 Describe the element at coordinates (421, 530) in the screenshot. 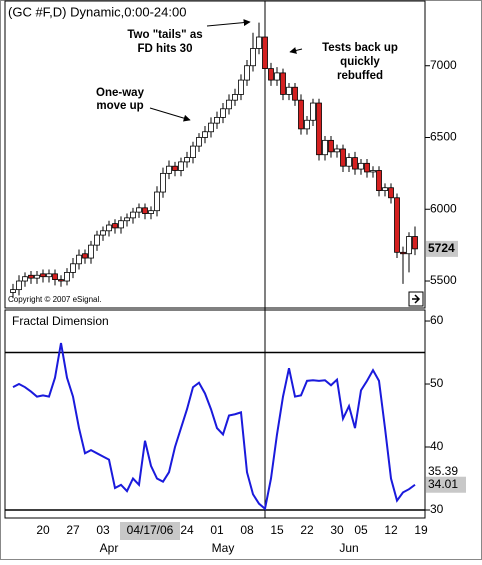

I see `x-tick-label: 19` at that location.